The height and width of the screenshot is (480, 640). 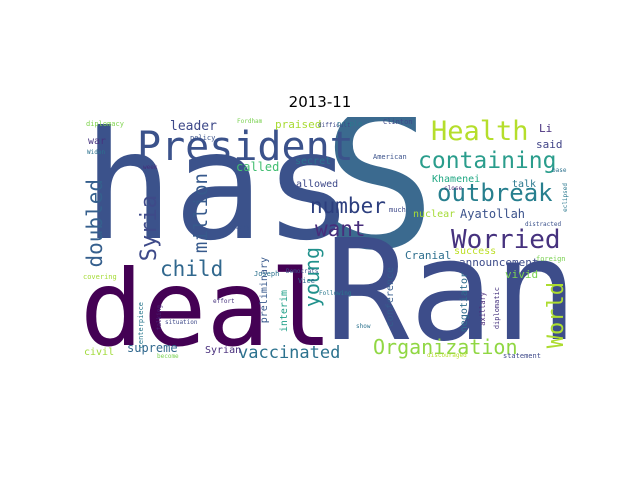 I want to click on word-week: week, so click(x=150, y=167).